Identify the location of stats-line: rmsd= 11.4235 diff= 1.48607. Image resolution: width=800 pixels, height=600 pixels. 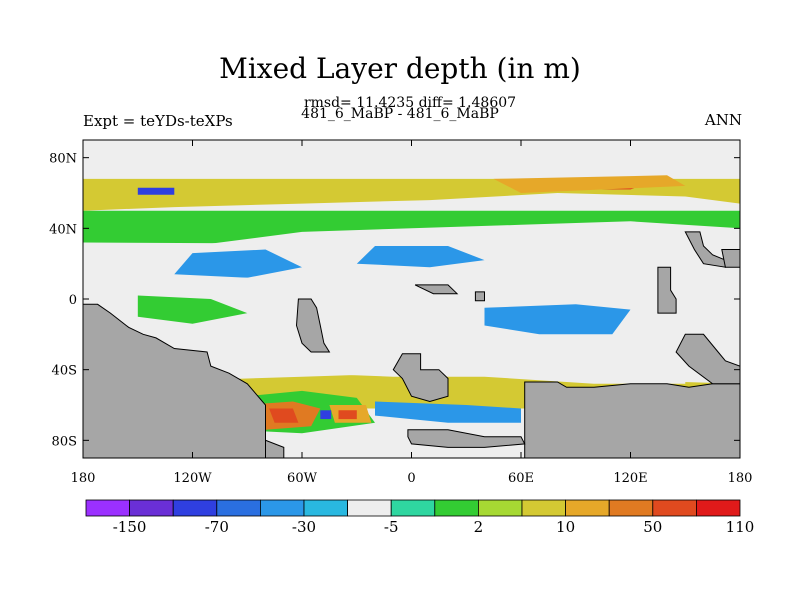
(410, 103).